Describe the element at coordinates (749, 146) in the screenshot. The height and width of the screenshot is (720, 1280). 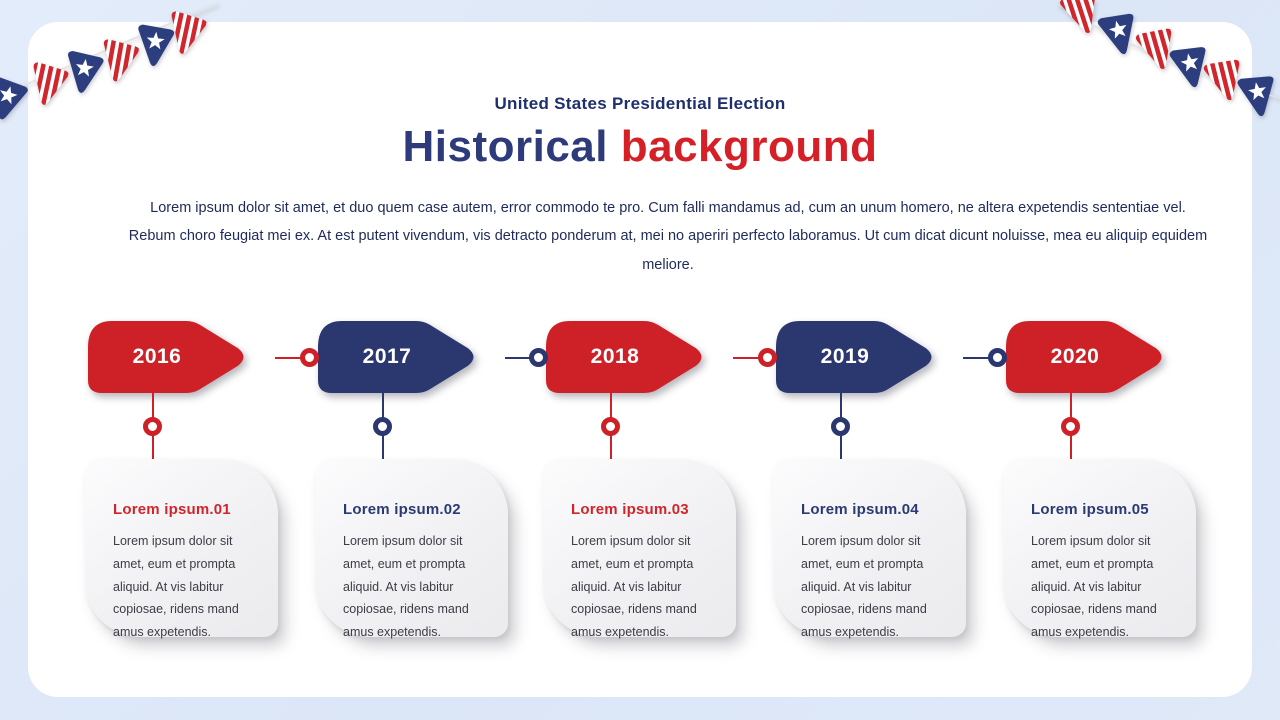
I see `page-title-accent: background` at that location.